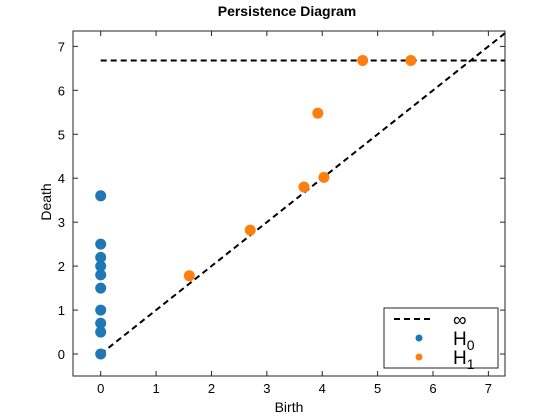 Image resolution: width=560 pixels, height=420 pixels. Describe the element at coordinates (289, 407) in the screenshot. I see `x-axis-label: Birth` at that location.